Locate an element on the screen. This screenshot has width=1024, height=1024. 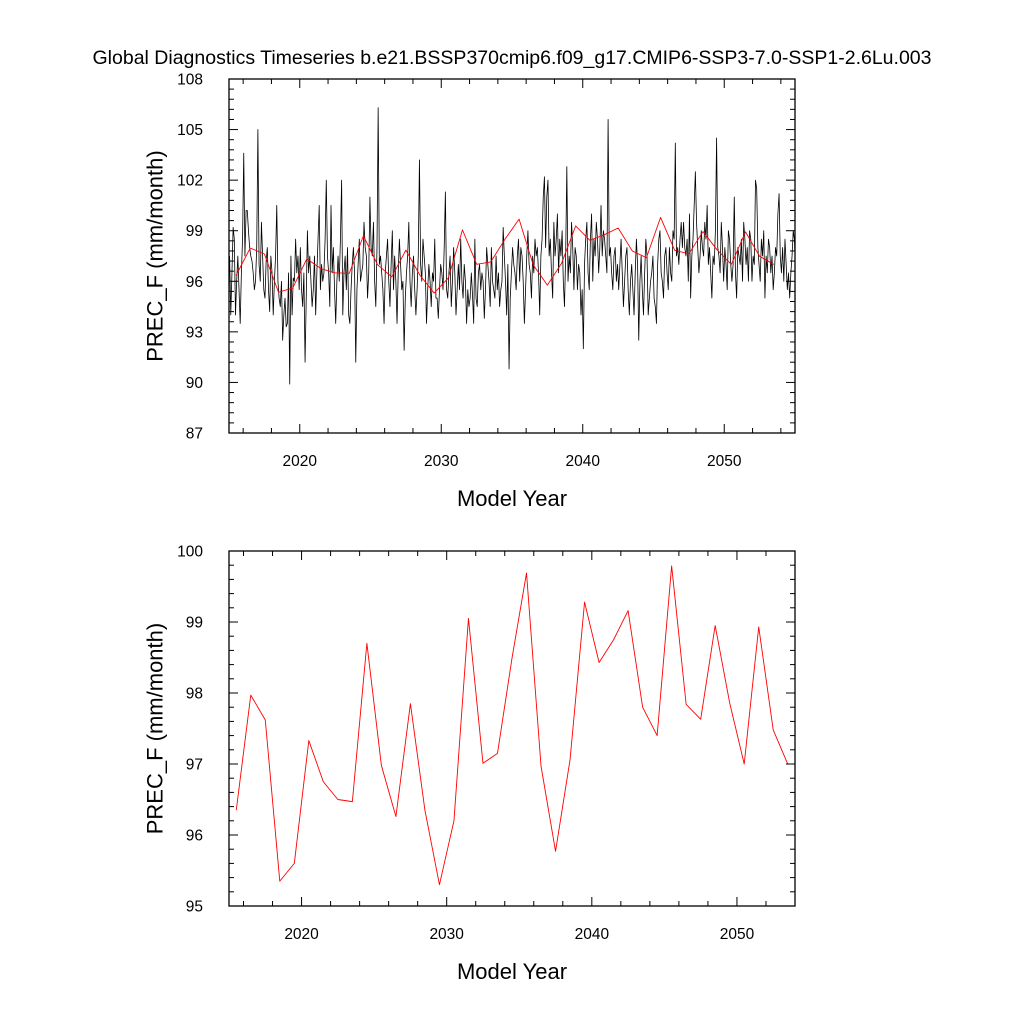
top-annual-series-line is located at coordinates (504, 255).